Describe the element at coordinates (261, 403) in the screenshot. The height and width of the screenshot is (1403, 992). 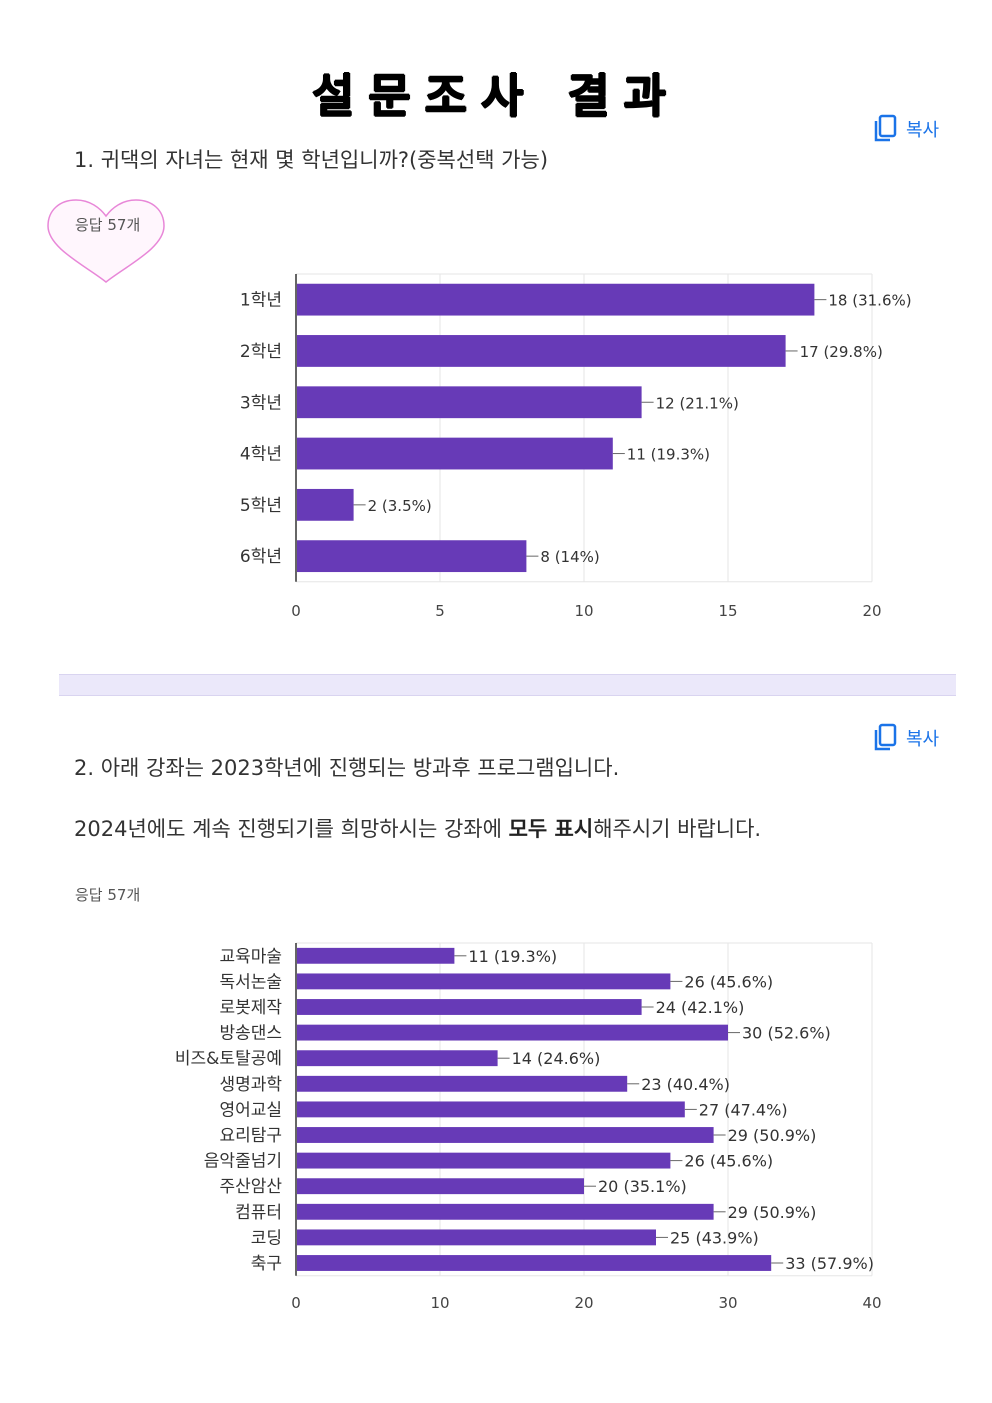
I see `category-label: 3학년` at that location.